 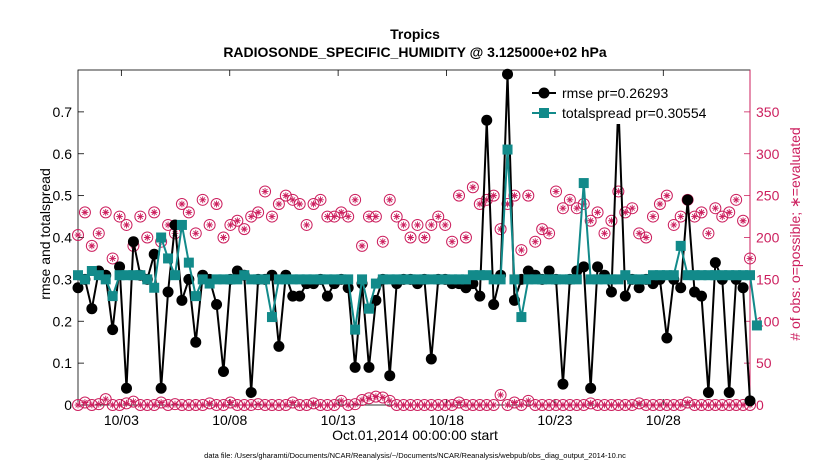 I want to click on x-axis-label: Oct.01,2014 00:00:00 start, so click(x=415, y=435).